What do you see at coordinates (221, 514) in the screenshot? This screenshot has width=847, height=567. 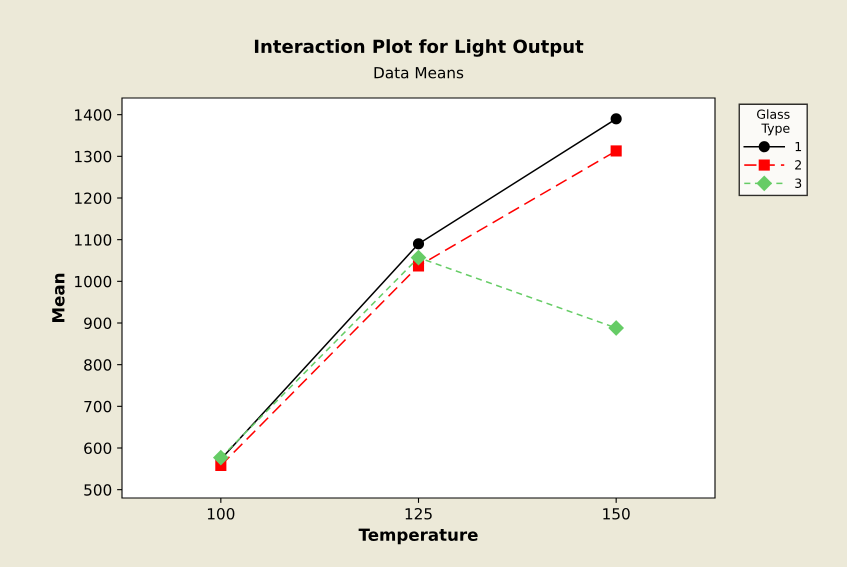 I see `x-tick-label: 100` at bounding box center [221, 514].